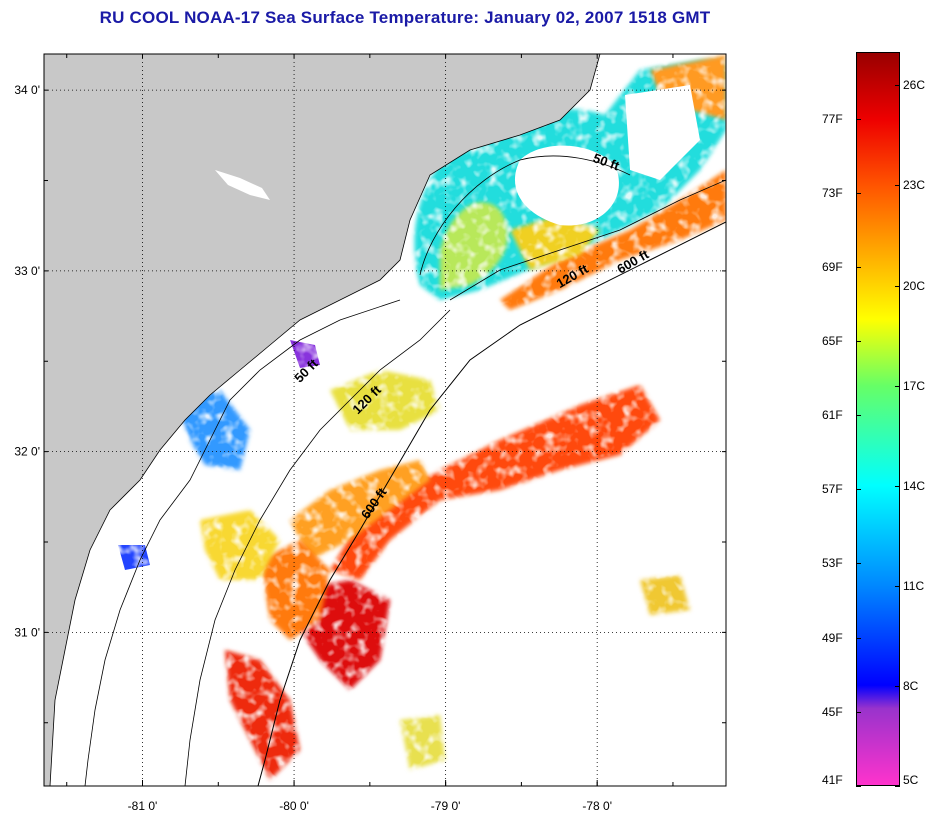 The image size is (928, 817). I want to click on colorbar-label-f: 57F, so click(832, 489).